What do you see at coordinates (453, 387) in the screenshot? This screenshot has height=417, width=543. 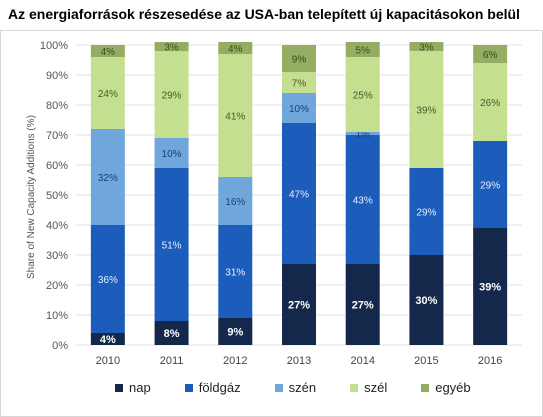 I see `legend-label: egyéb` at bounding box center [453, 387].